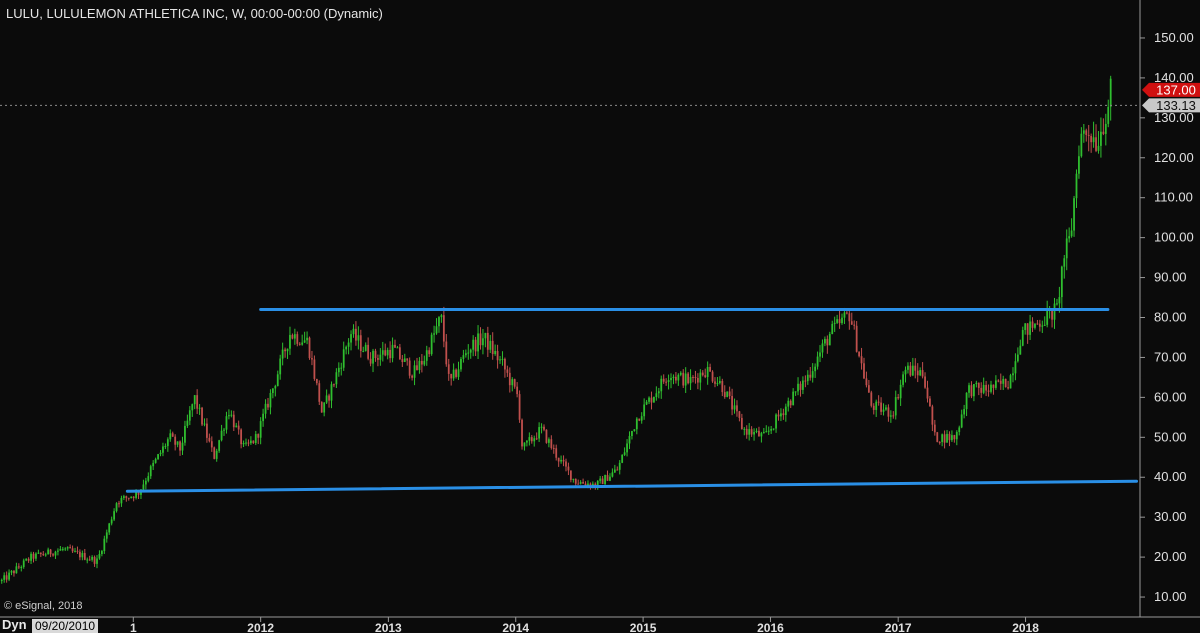 The height and width of the screenshot is (633, 1200). What do you see at coordinates (632, 486) in the screenshot?
I see `support-trendline` at bounding box center [632, 486].